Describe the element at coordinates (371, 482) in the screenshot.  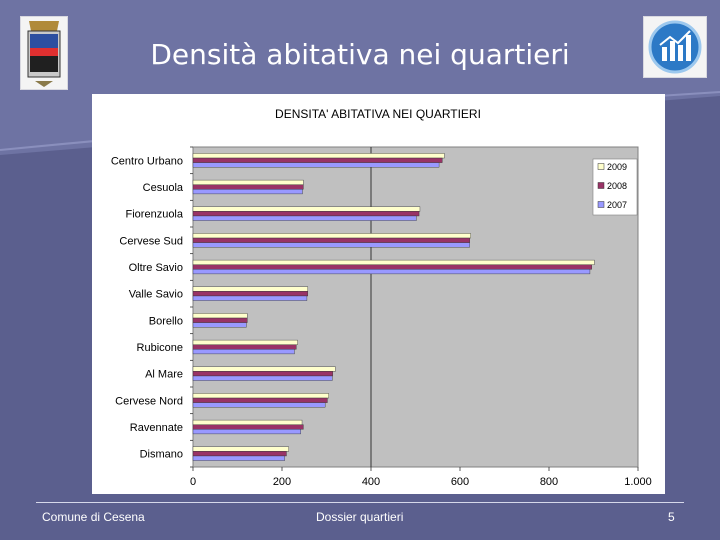
I see `x-tick-label: 400` at that location.